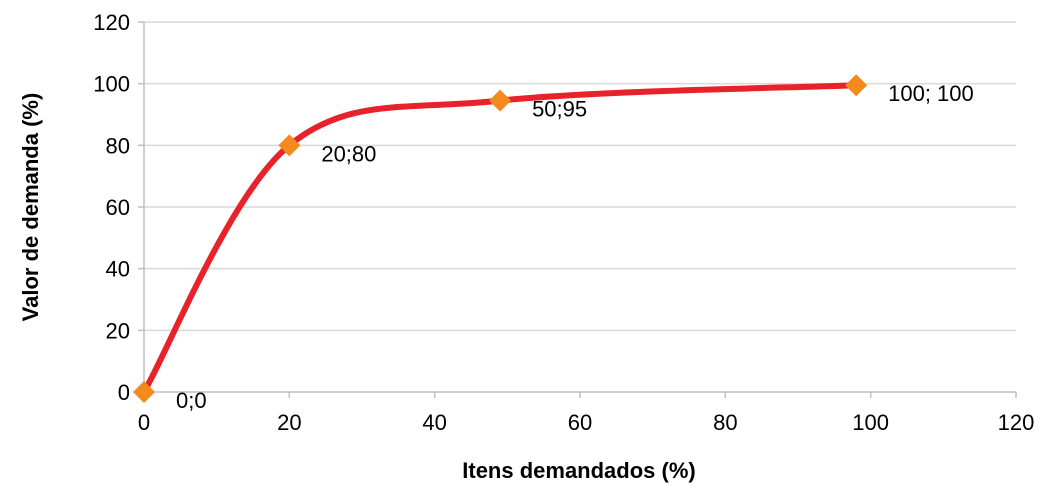 The image size is (1045, 489). I want to click on x-axis-title: Itens demandados (%), so click(578, 470).